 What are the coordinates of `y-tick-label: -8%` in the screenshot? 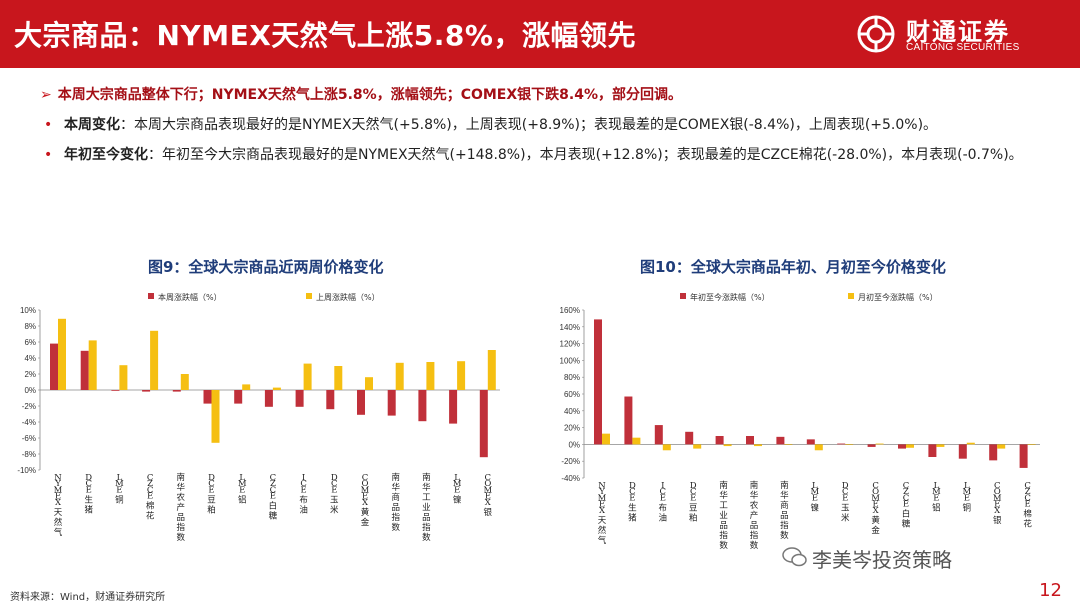 It's located at (29, 454).